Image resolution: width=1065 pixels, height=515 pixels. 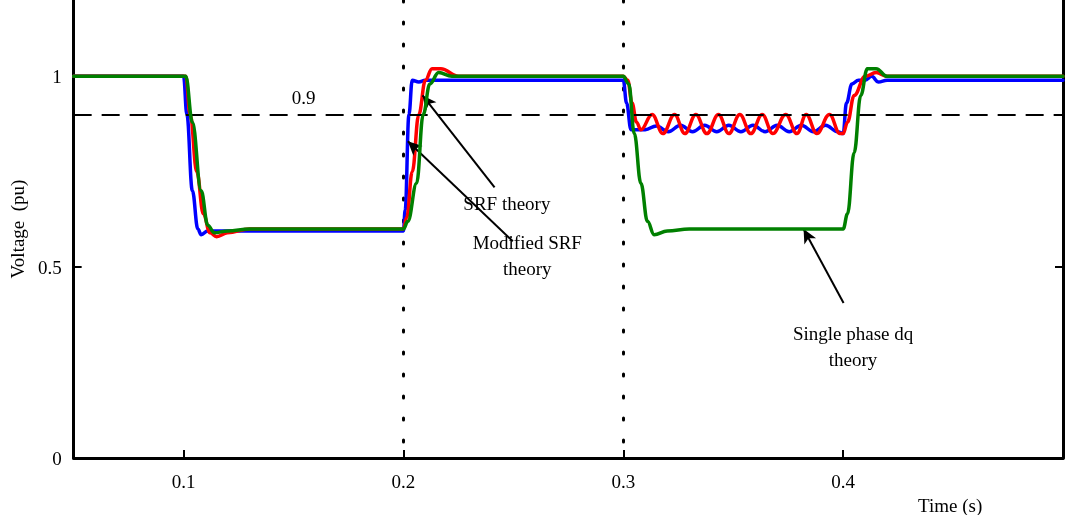 I want to click on ref-line-label: 0.9, so click(x=303, y=97).